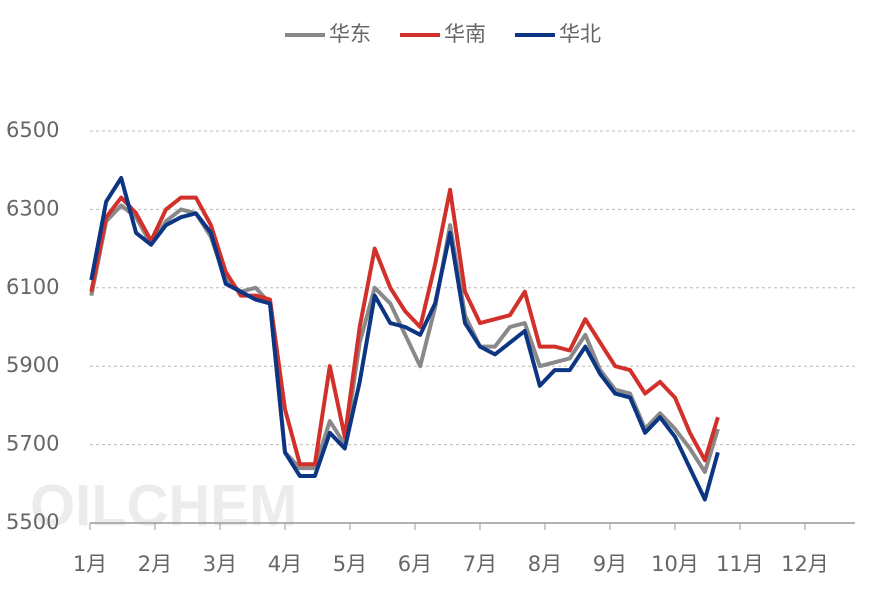 This screenshot has height=590, width=886. Describe the element at coordinates (32, 130) in the screenshot. I see `y-tick-label: 6500` at that location.